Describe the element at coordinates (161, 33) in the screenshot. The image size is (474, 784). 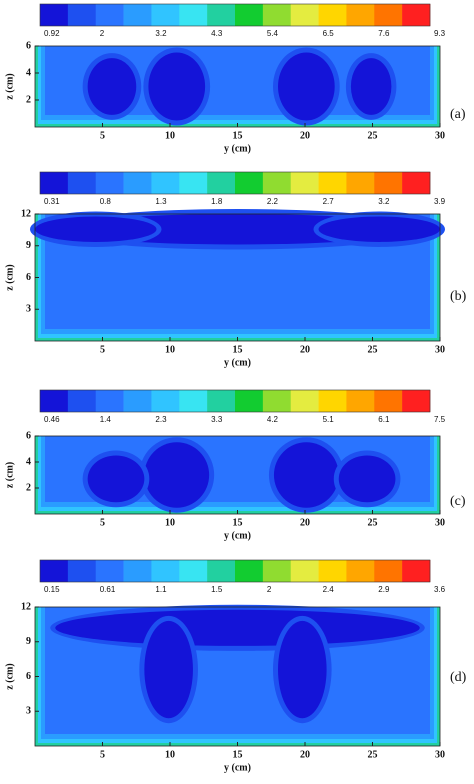
I see `colorbar-label: 3.2` at that location.